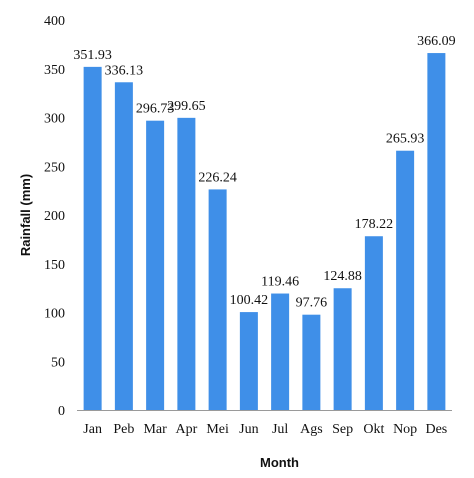  What do you see at coordinates (123, 429) in the screenshot?
I see `x-tick-label: Peb` at bounding box center [123, 429].